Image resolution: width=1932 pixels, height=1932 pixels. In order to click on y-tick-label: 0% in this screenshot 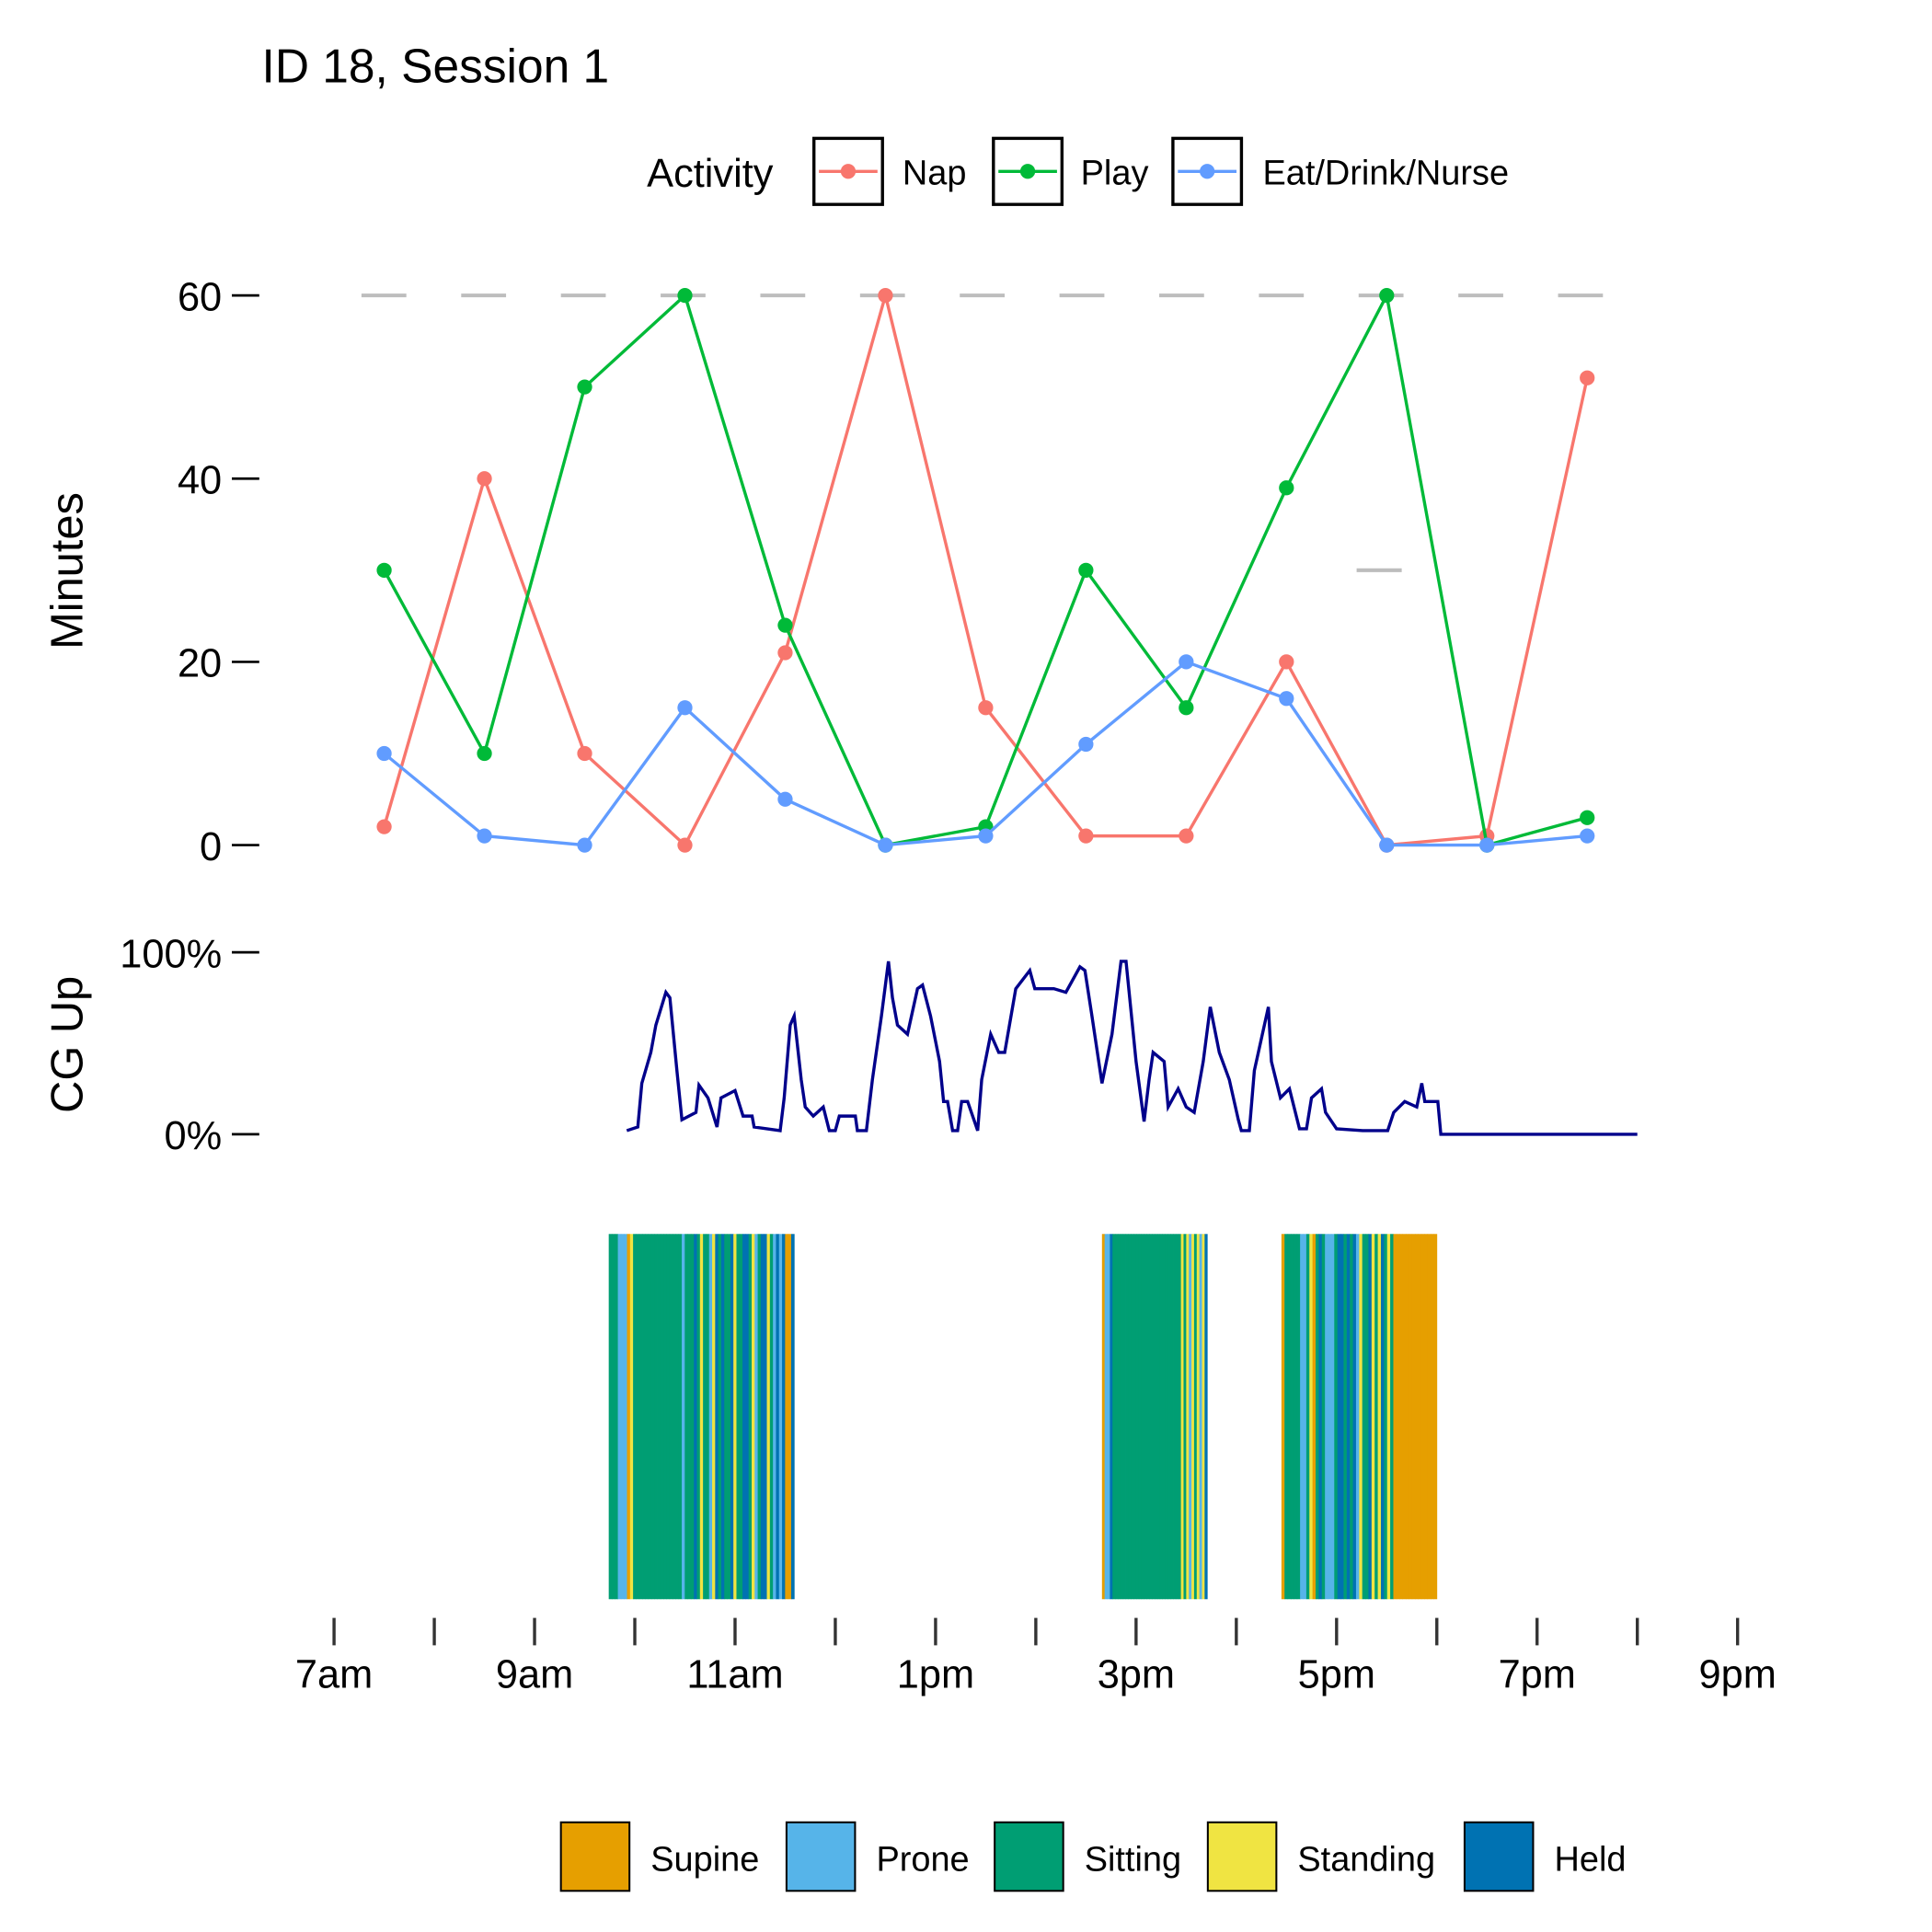, I will do `click(194, 1136)`.